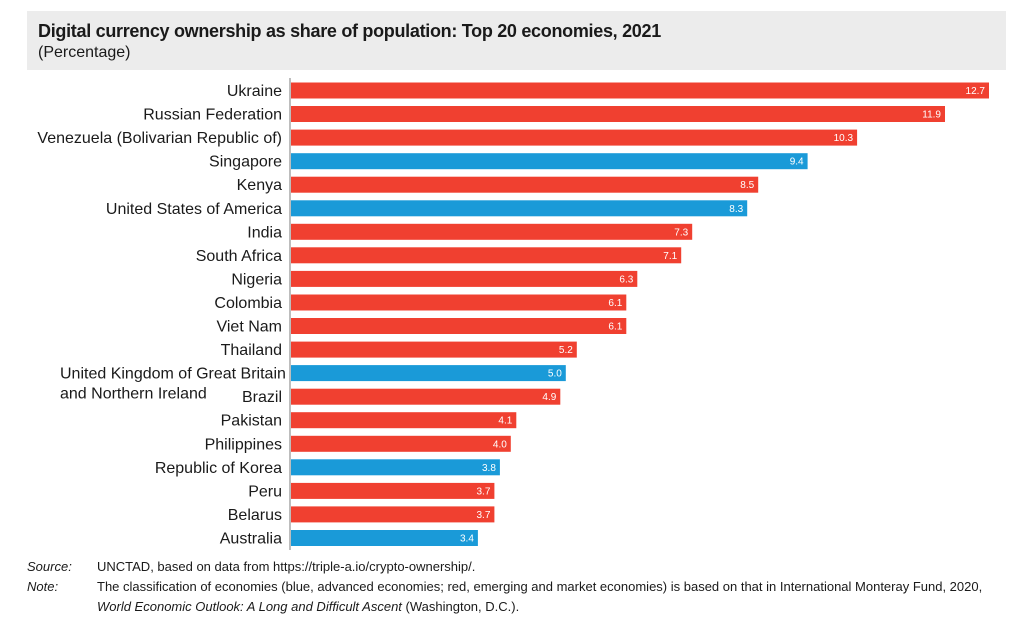 Image resolution: width=1028 pixels, height=630 pixels. I want to click on source-key: Source:, so click(49, 566).